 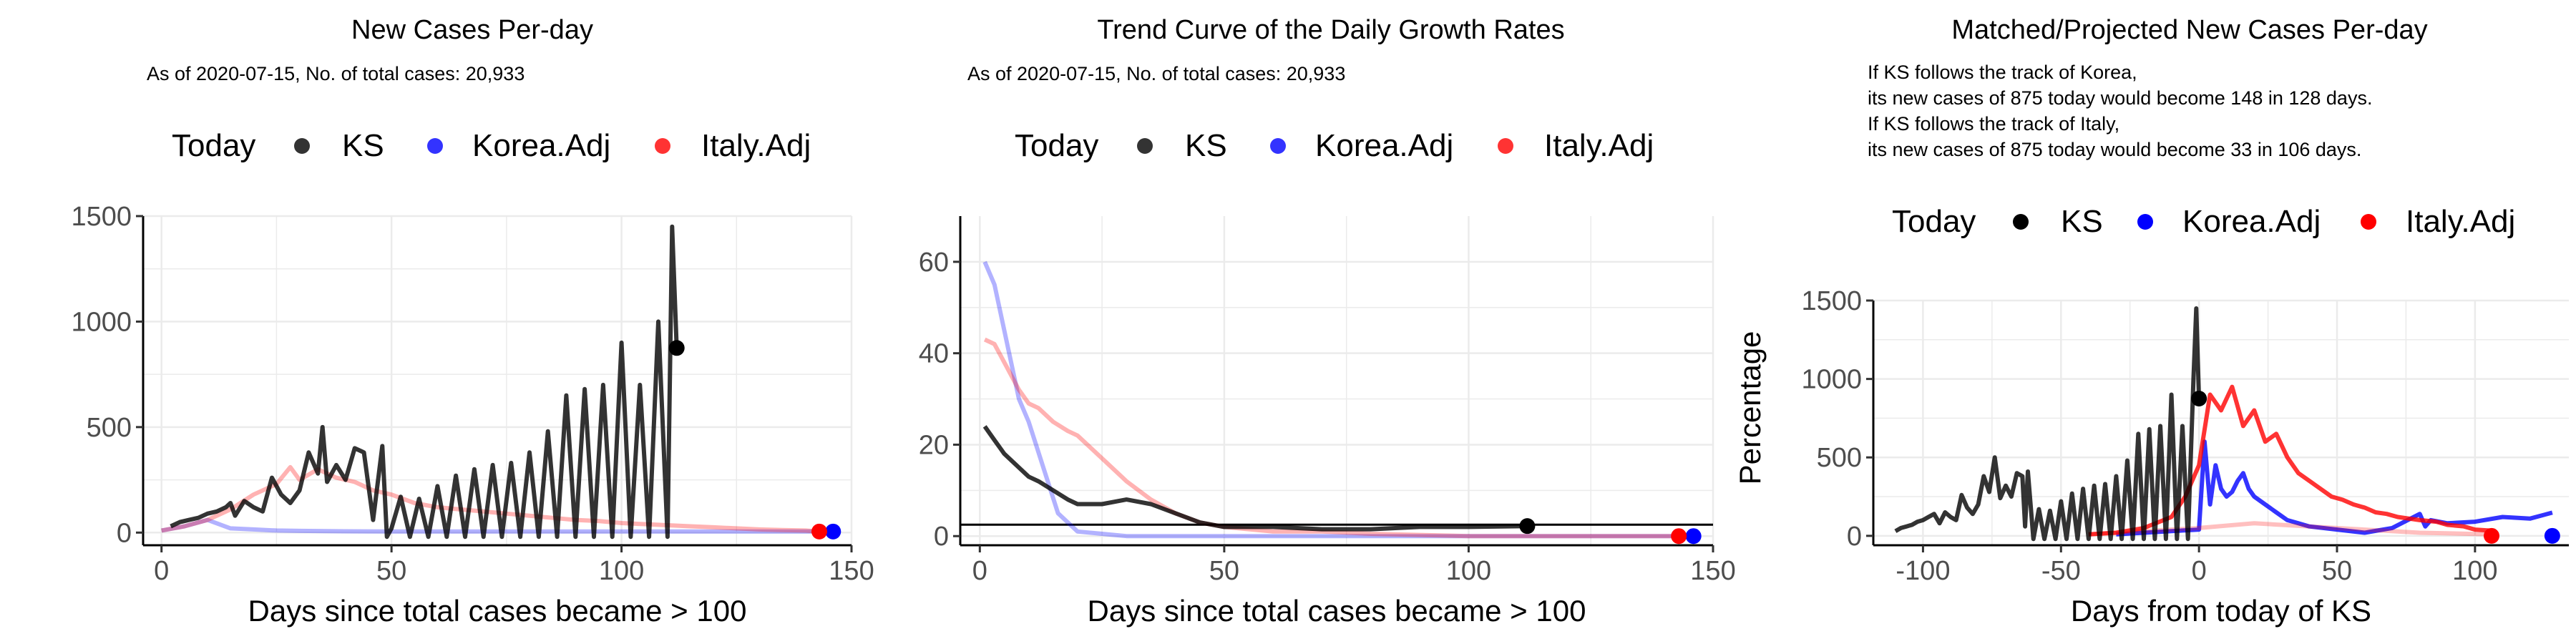 I want to click on annotation-line-3: If KS follows the track of Italy,, so click(x=1993, y=124).